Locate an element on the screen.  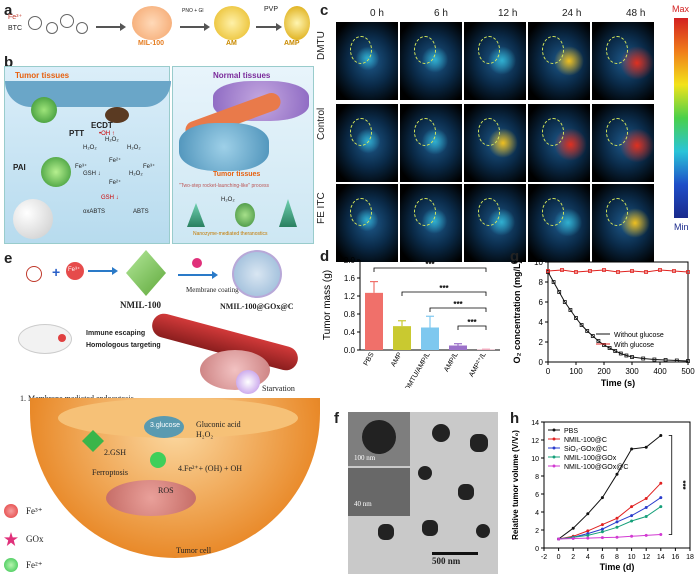
ros-label: ROS is located at coordinates (166, 490).